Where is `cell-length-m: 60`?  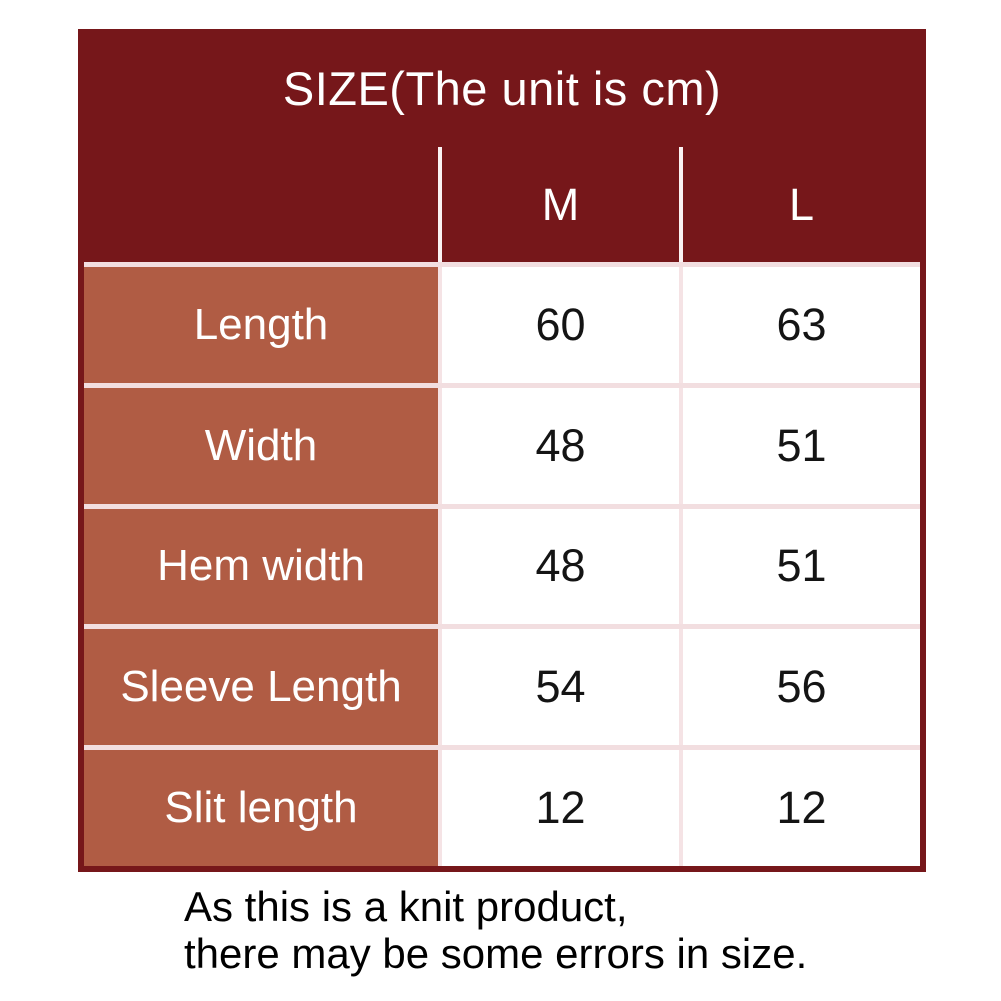 cell-length-m: 60 is located at coordinates (558, 325).